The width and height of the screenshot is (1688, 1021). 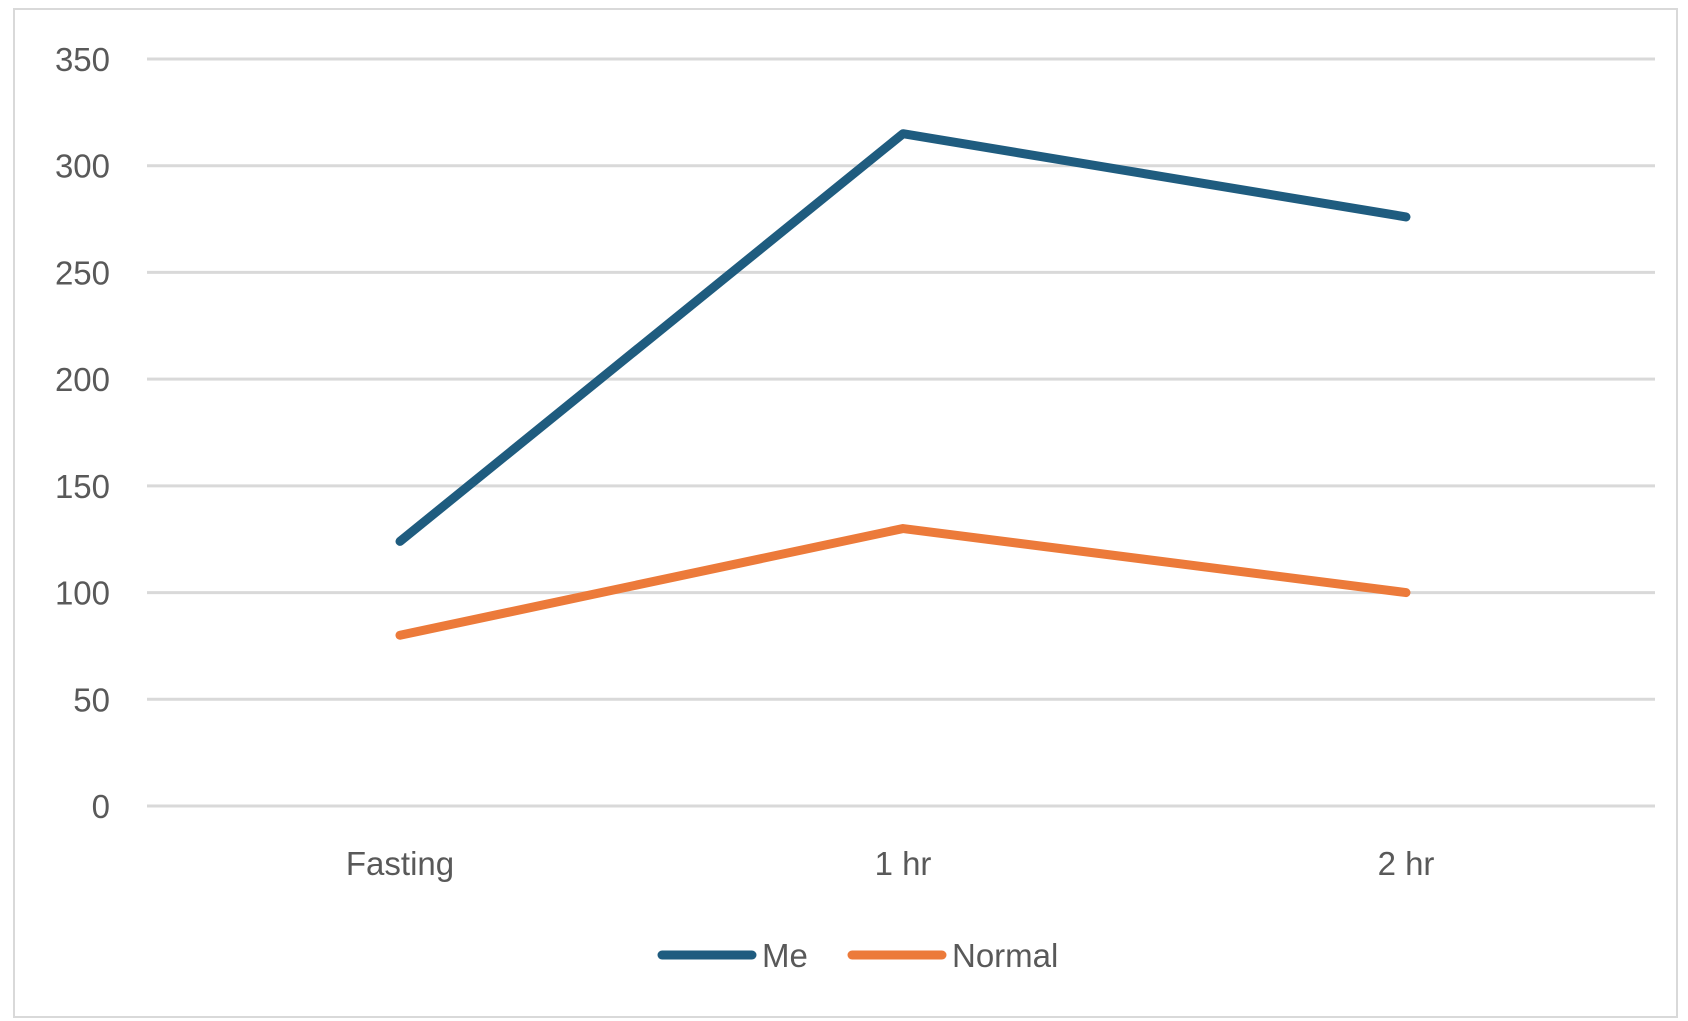 I want to click on y-axis-ticks: 0 50 100 150 200 250 300 350, so click(x=82, y=433).